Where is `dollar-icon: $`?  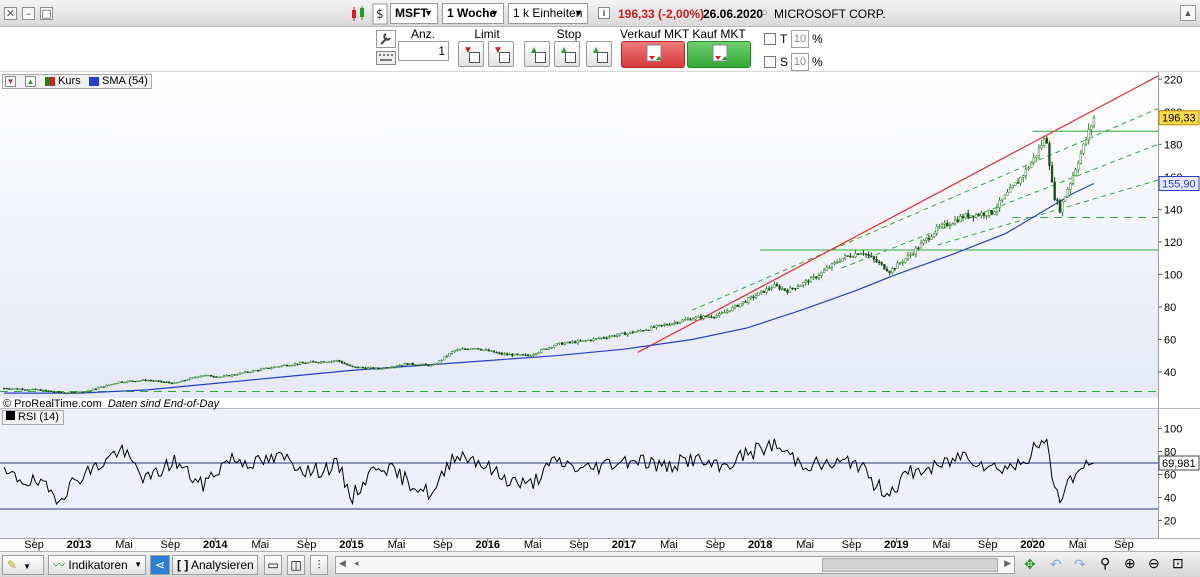 dollar-icon: $ is located at coordinates (380, 14).